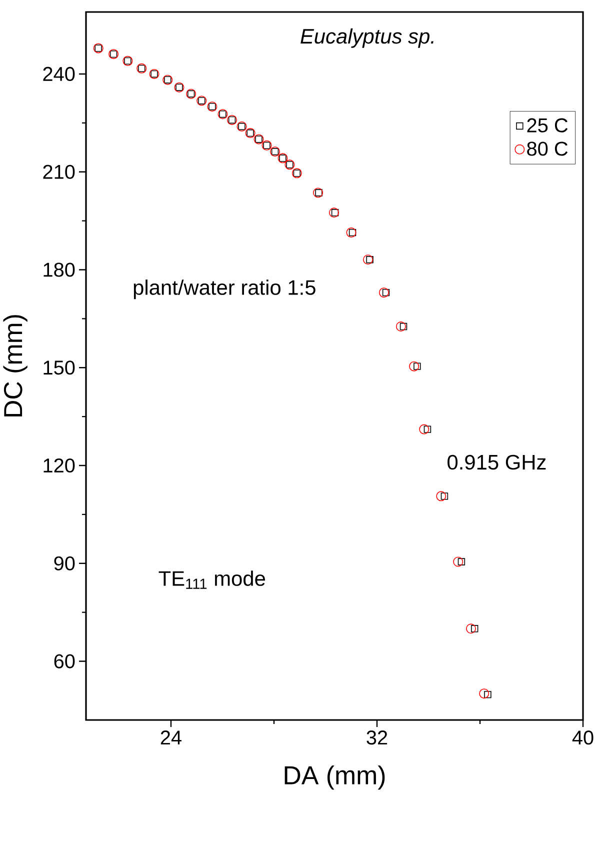  I want to click on y-tick-label: 150, so click(59, 367).